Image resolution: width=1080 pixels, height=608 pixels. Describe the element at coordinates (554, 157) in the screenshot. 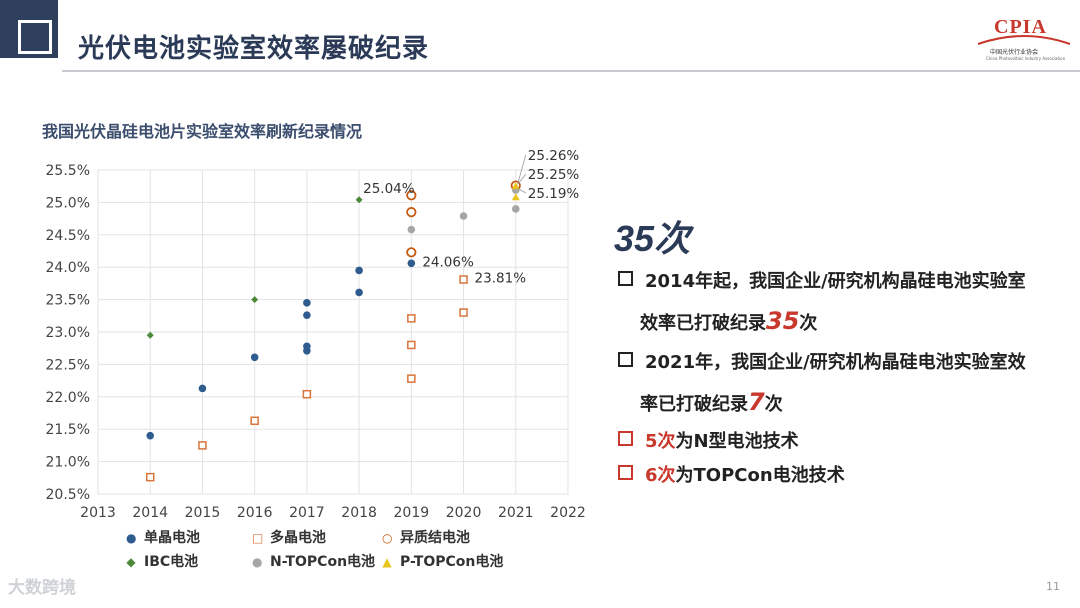

I see `data-label: 25.26%` at that location.